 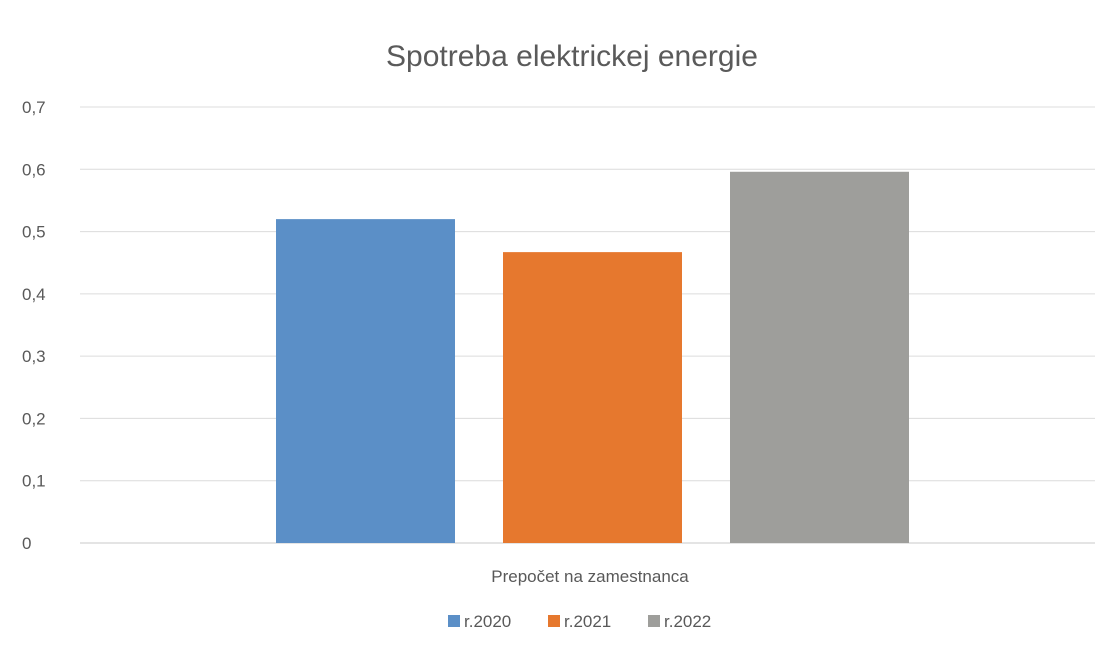 What do you see at coordinates (34, 481) in the screenshot?
I see `y-tick-label: 0,1` at bounding box center [34, 481].